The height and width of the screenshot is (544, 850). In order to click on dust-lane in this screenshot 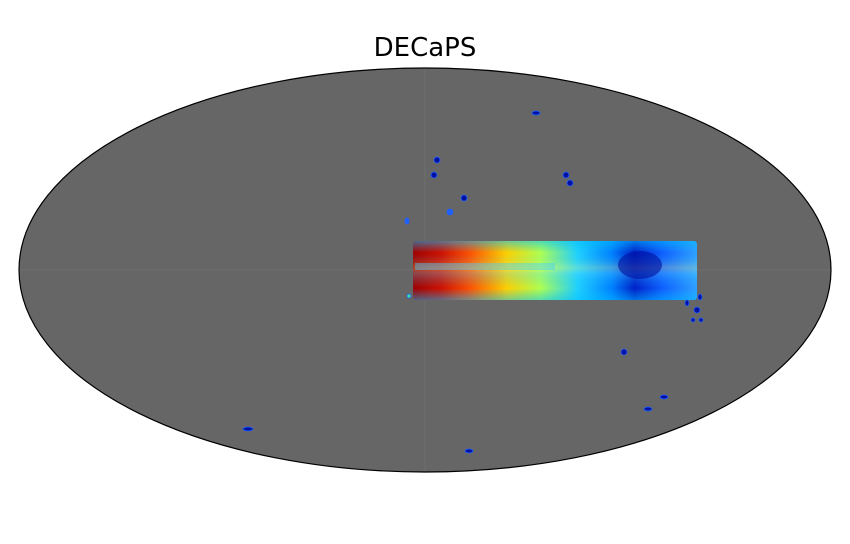, I will do `click(485, 266)`.